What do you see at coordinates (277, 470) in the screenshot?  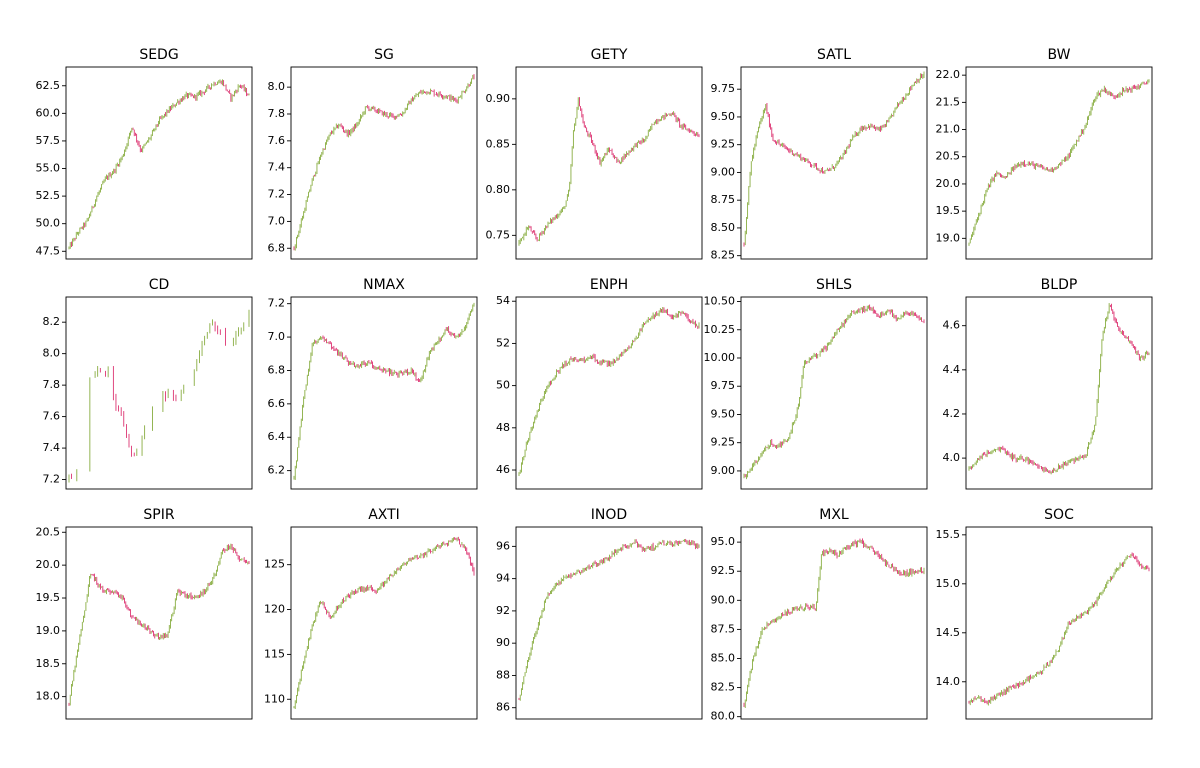 I see `y-tick-label: 6.2` at bounding box center [277, 470].